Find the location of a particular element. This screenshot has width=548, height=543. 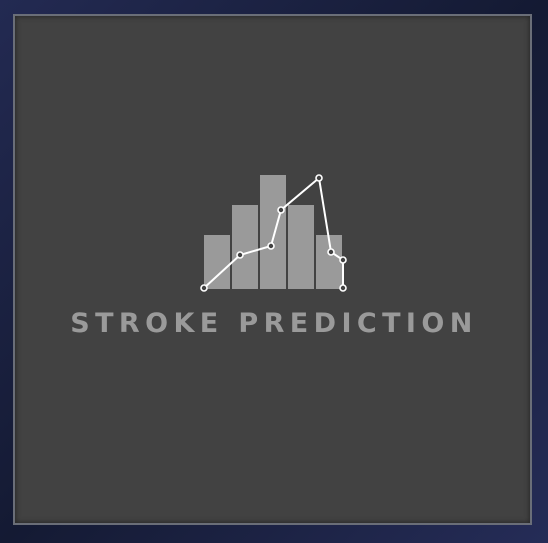

bar-line-chart-icon is located at coordinates (273, 233).